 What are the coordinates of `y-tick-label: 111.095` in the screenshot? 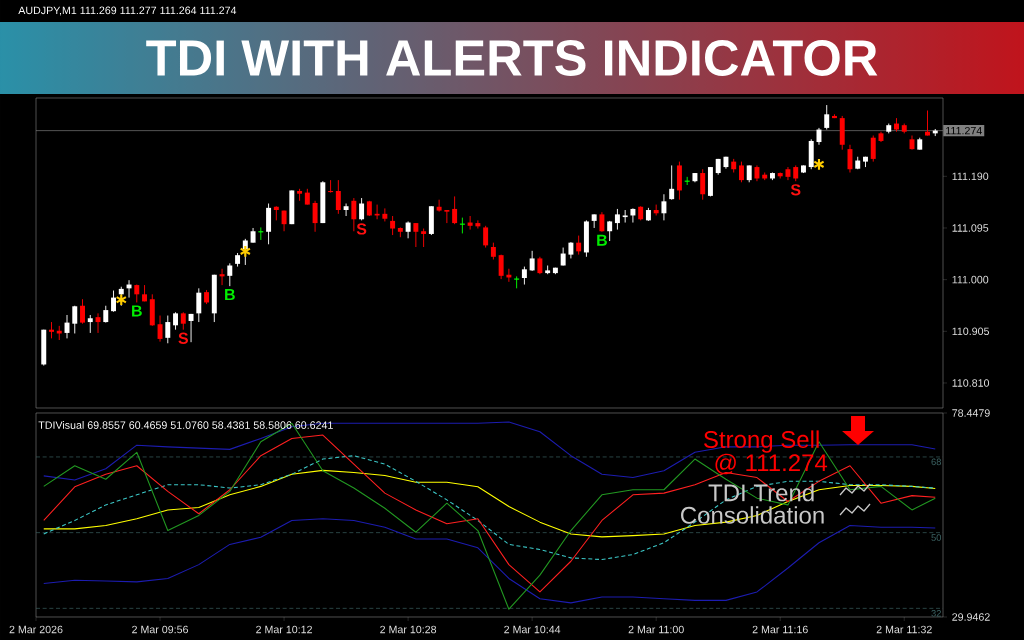 It's located at (970, 228).